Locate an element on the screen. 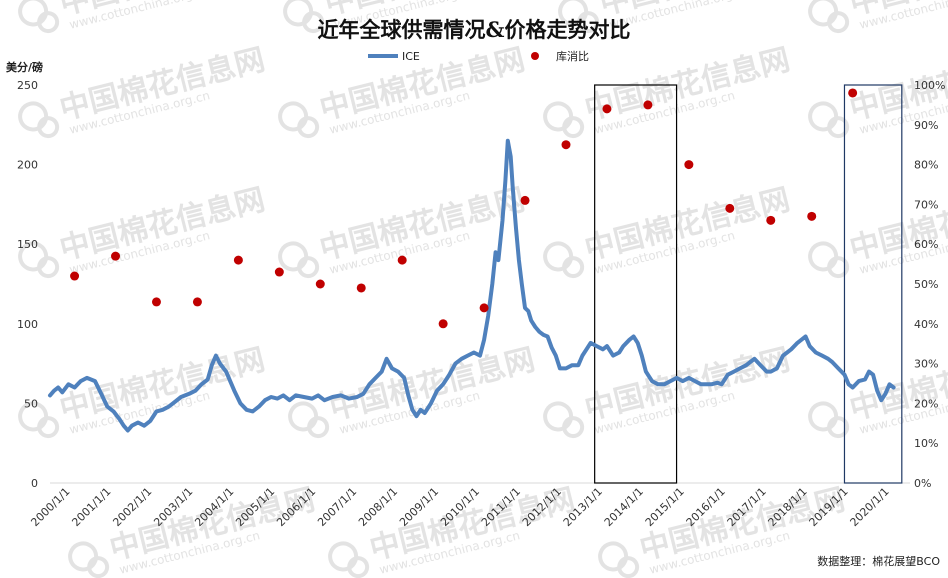 This screenshot has height=578, width=948. y-right-tick-label: 10% is located at coordinates (926, 443).